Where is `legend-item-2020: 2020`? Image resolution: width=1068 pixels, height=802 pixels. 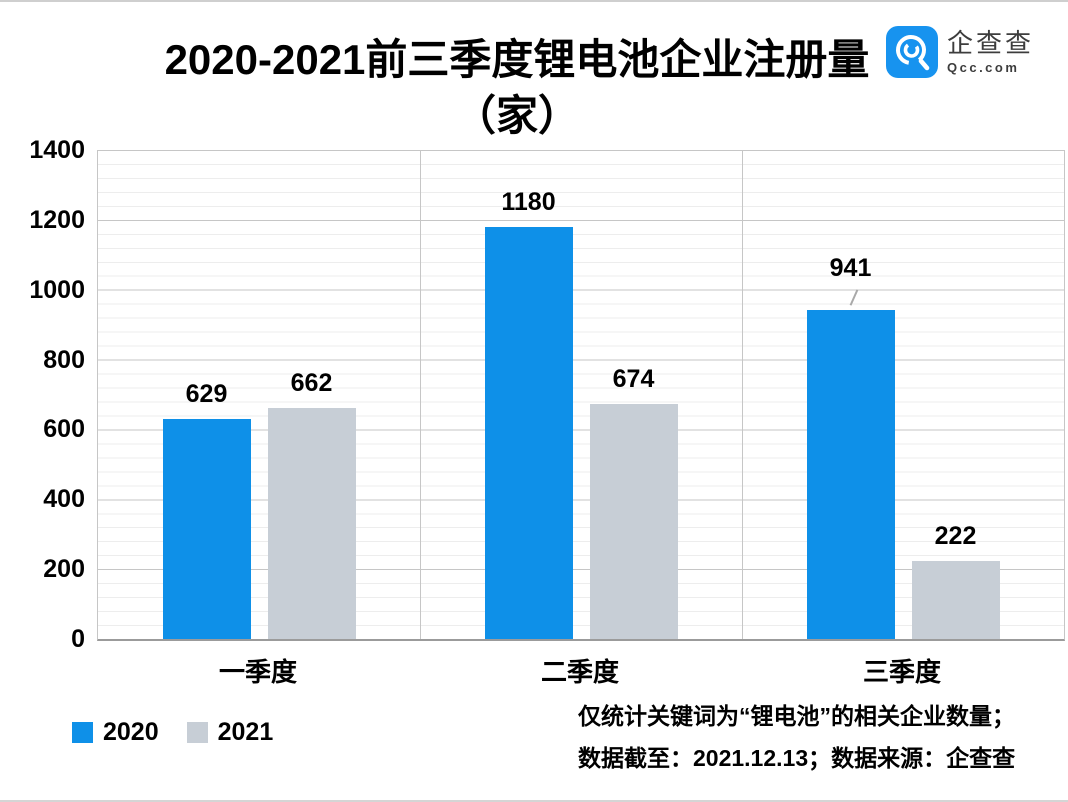
legend-item-2020: 2020 is located at coordinates (115, 732).